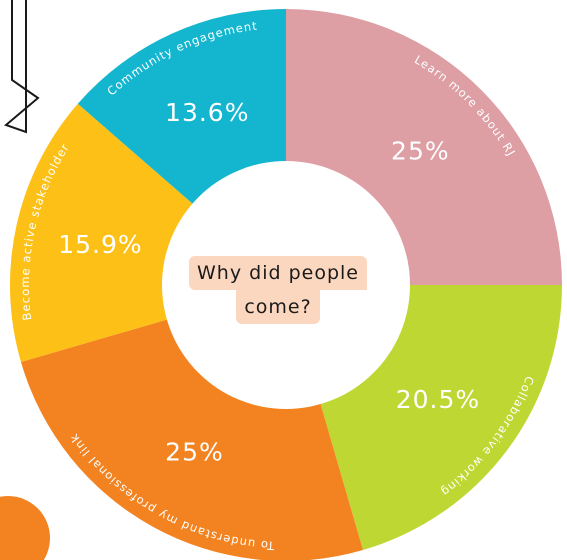 This screenshot has height=560, width=567. Describe the element at coordinates (278, 307) in the screenshot. I see `center-label-line-2: come?` at that location.